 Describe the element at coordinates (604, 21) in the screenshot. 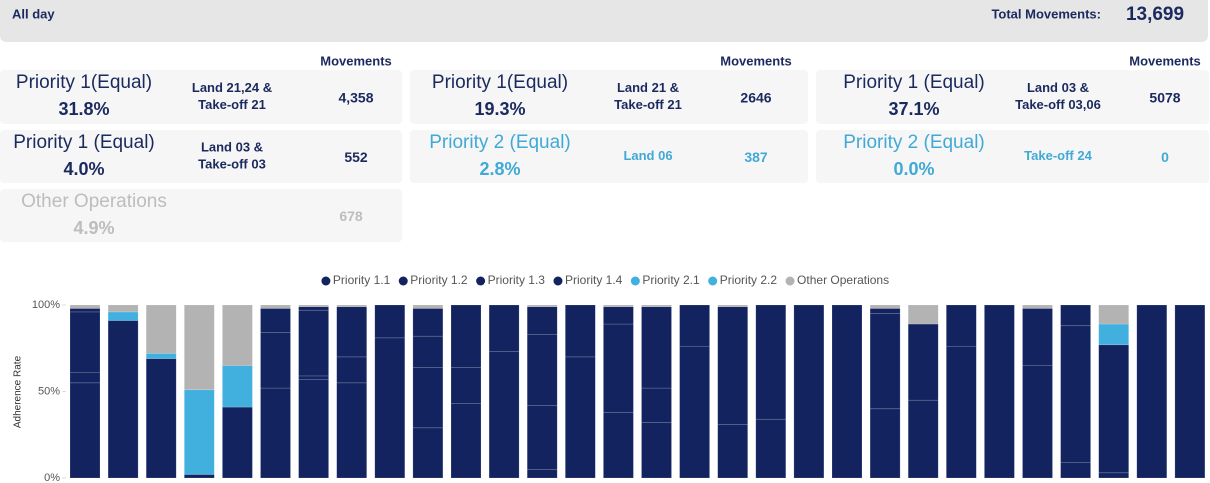

I see `header-bar` at that location.